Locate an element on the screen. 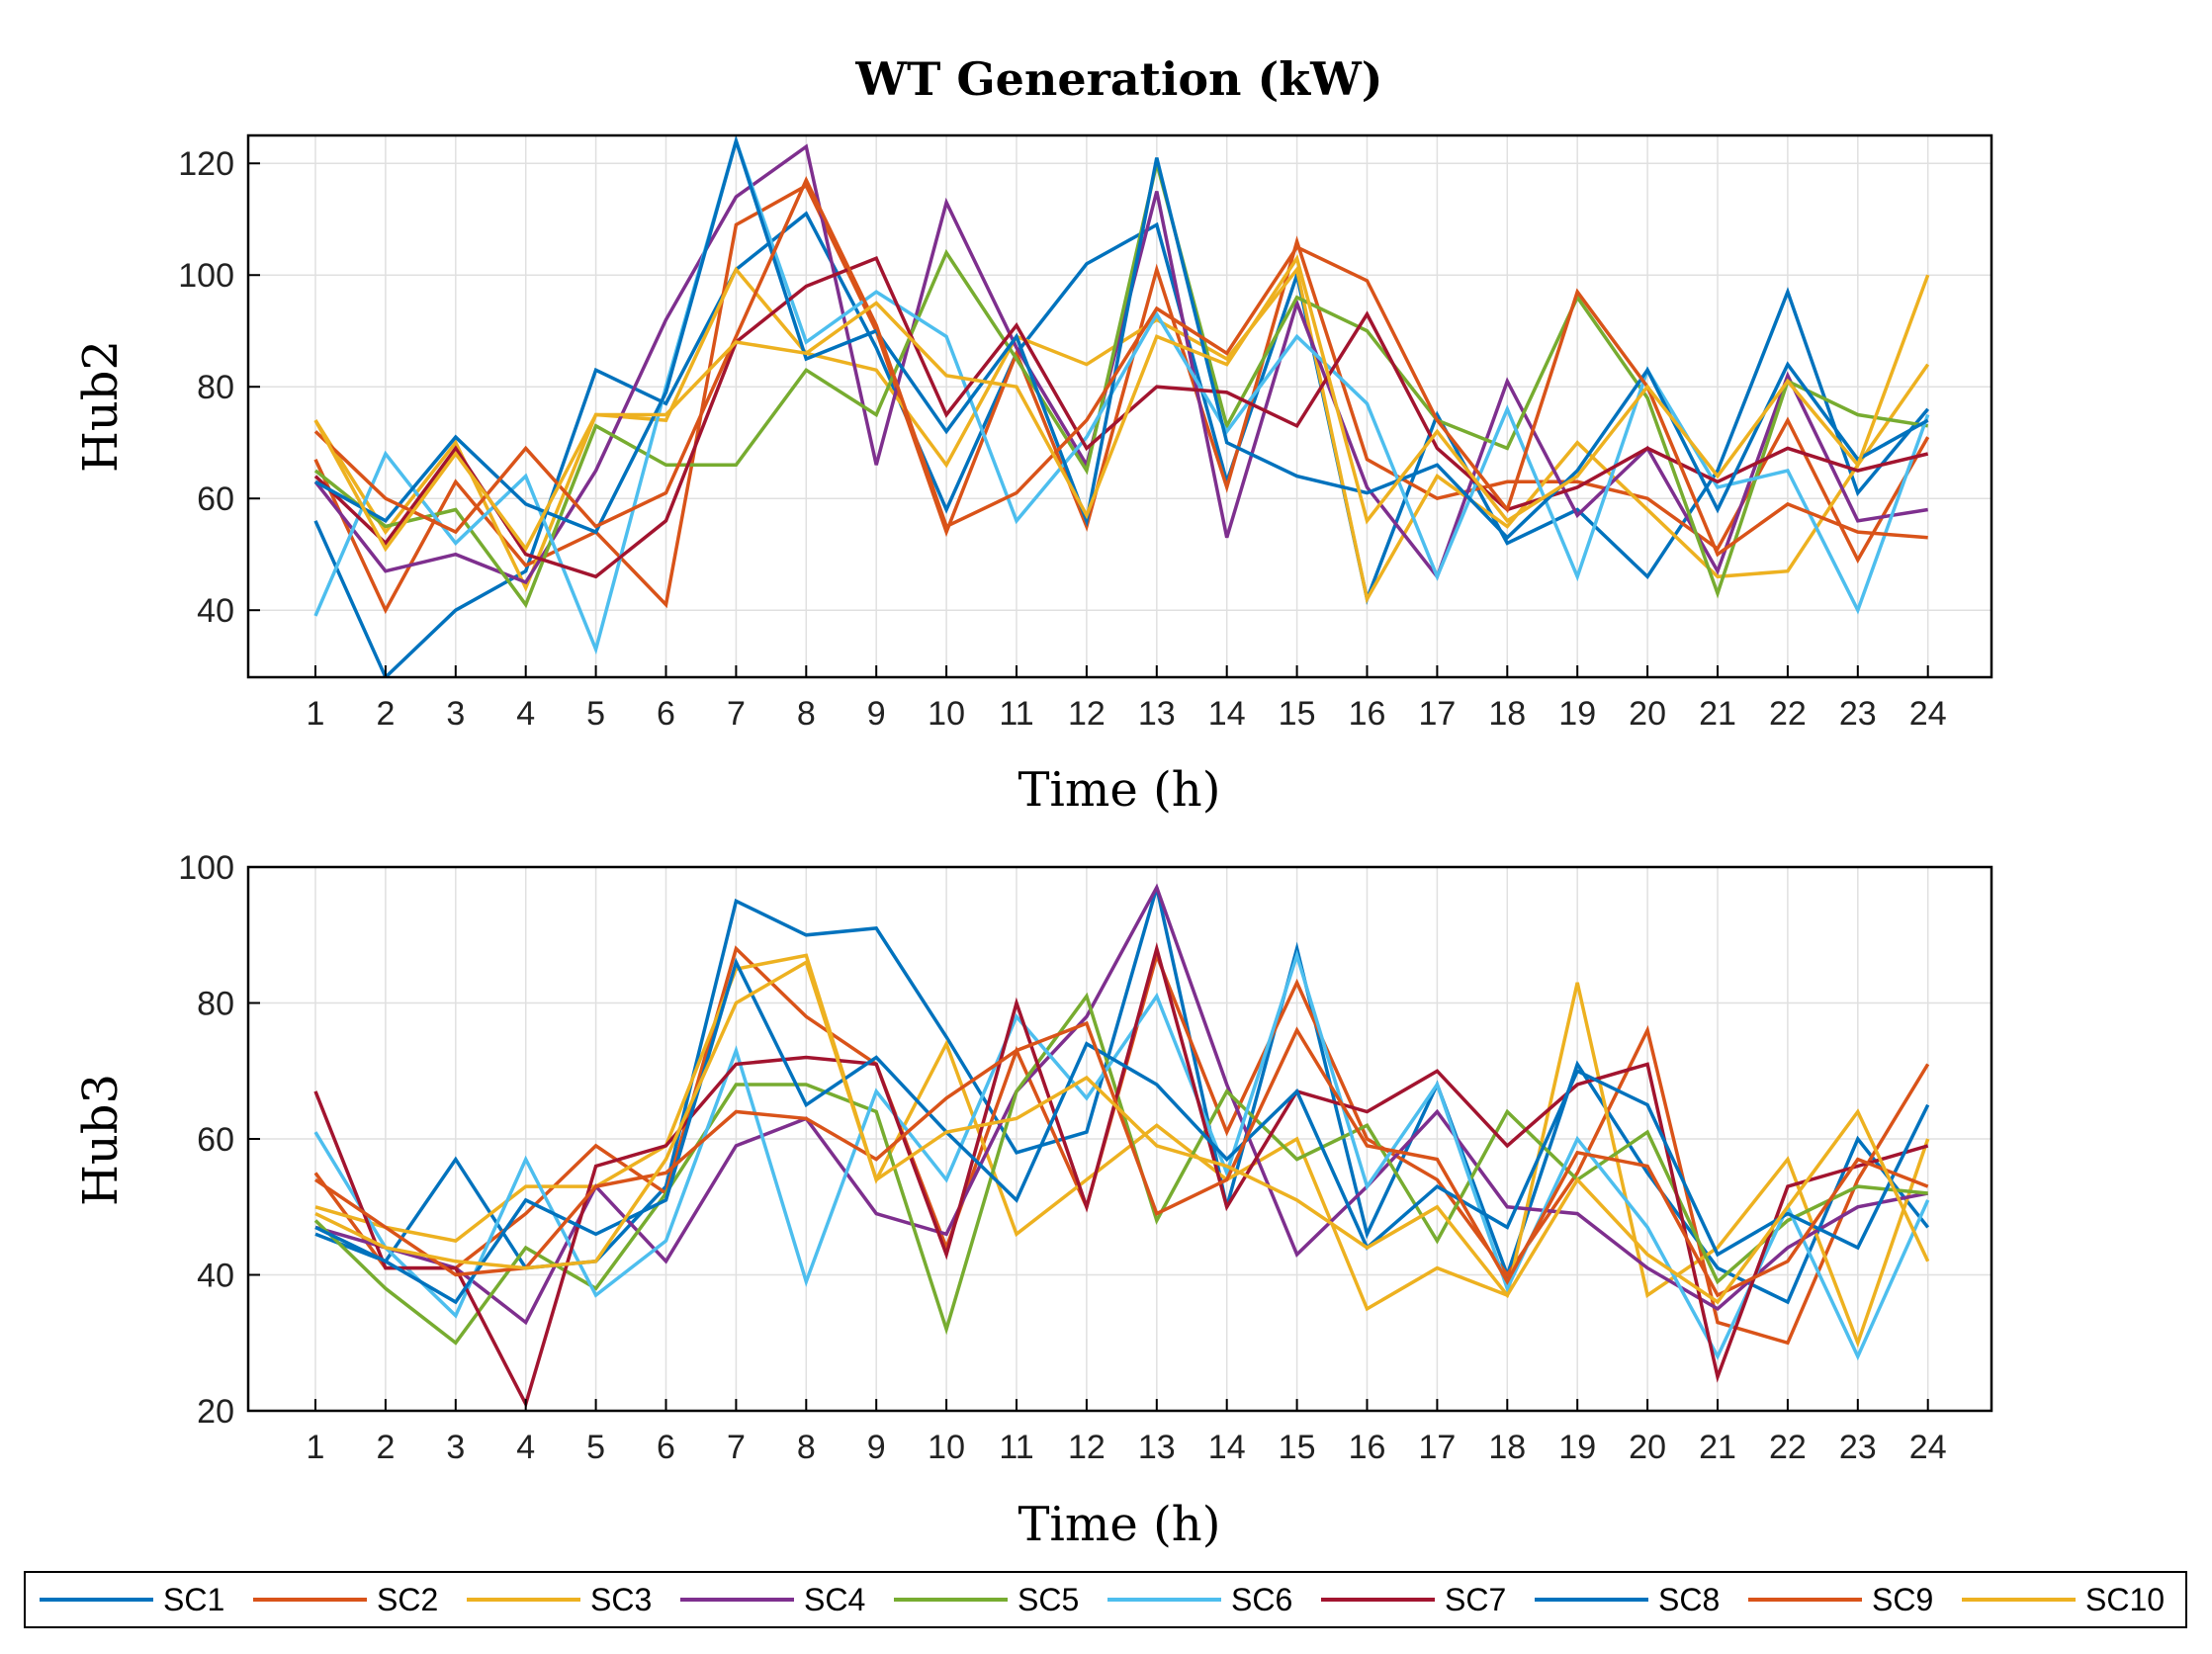 Image resolution: width=2212 pixels, height=1654 pixels. hub3-y-tick-label: 60 is located at coordinates (216, 1140).